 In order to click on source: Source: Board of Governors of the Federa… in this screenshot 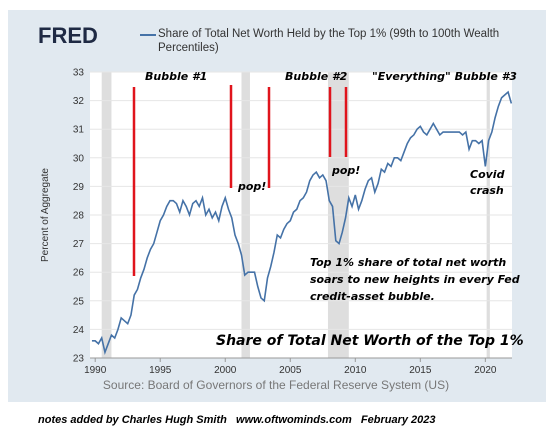, I will do `click(276, 385)`.